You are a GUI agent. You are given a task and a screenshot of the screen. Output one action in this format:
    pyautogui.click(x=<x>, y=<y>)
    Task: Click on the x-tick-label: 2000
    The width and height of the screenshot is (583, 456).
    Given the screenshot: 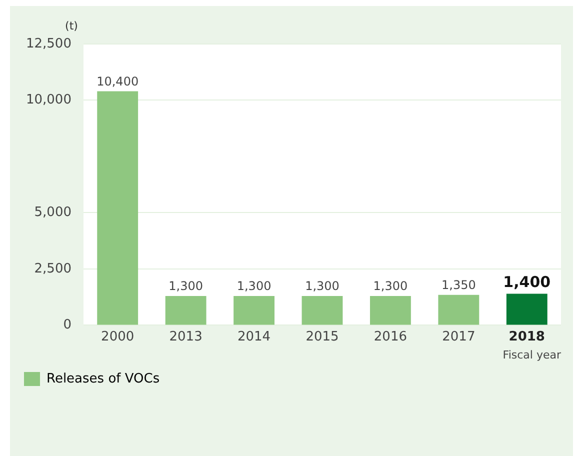 What is the action you would take?
    pyautogui.click(x=117, y=336)
    